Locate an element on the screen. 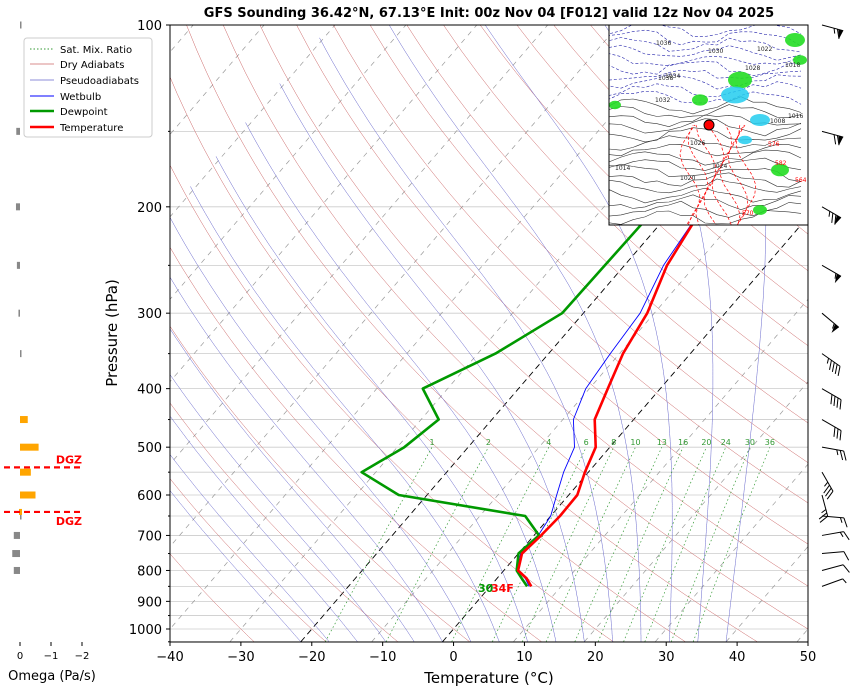 The width and height of the screenshot is (854, 693). pseudoadiabat--20 is located at coordinates (235, 566).